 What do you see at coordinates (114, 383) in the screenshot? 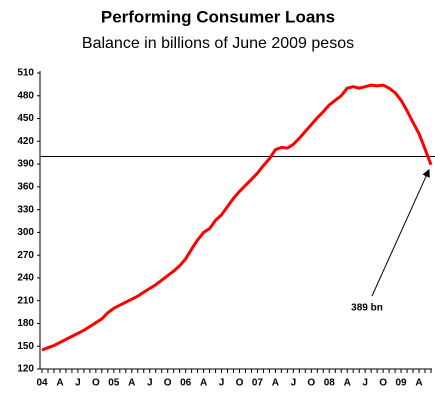
I see `x-tick-label: 05` at bounding box center [114, 383].